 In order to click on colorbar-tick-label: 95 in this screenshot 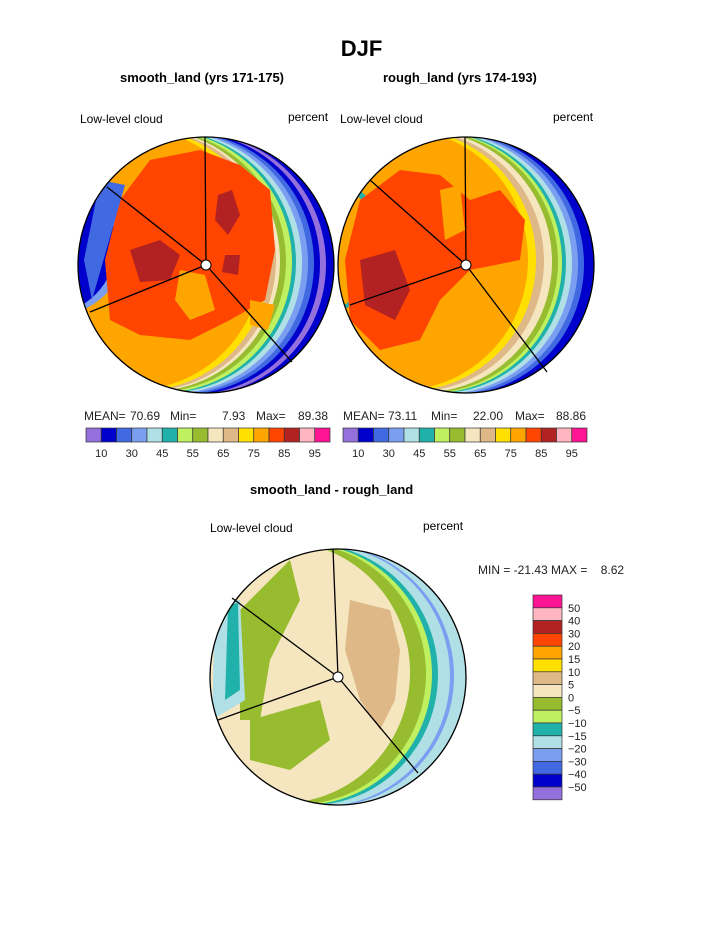, I will do `click(572, 454)`.